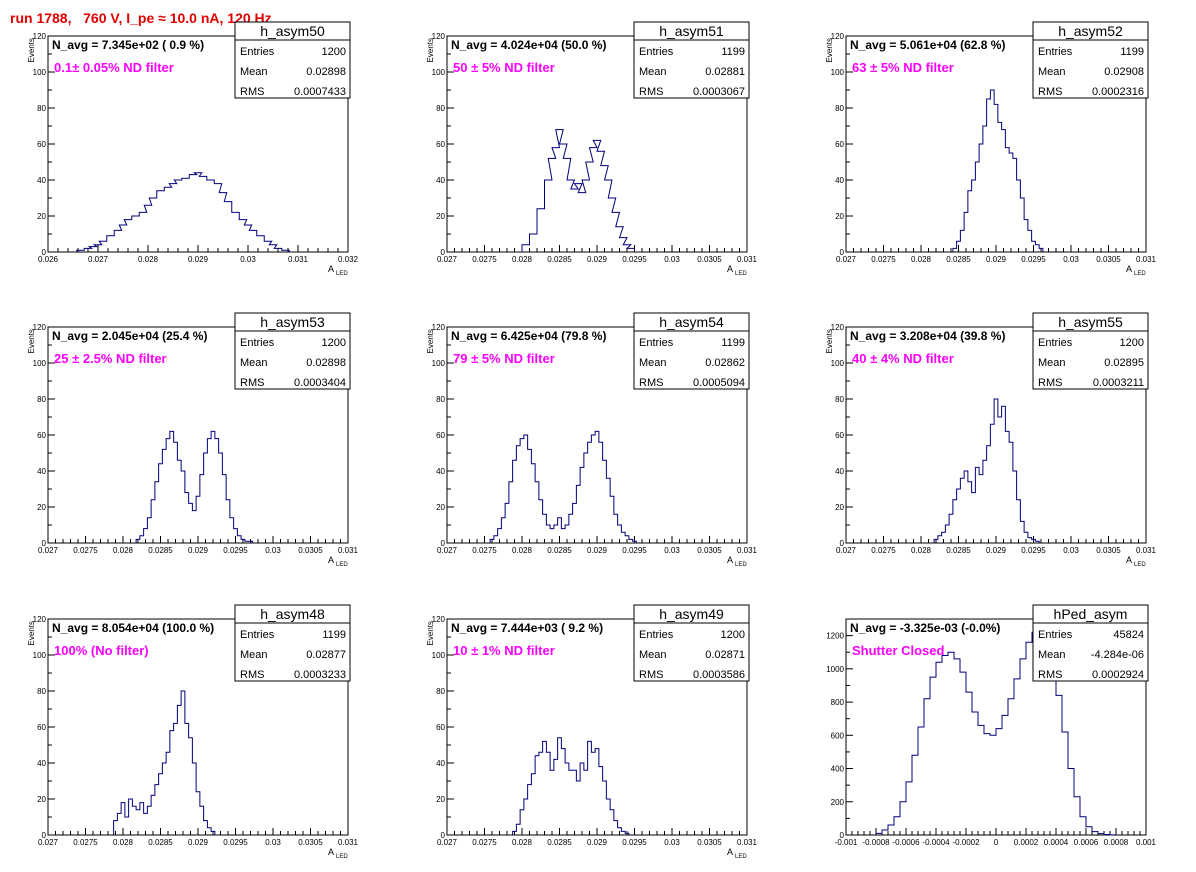  I want to click on y-tick-label: 1000, so click(835, 669).